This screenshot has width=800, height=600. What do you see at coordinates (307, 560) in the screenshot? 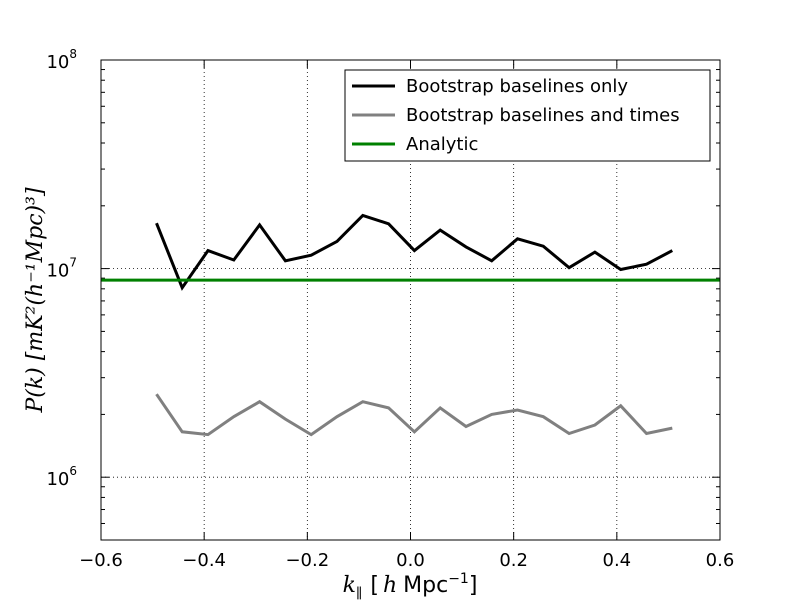
I see `x-tick-label: −0.2` at bounding box center [307, 560].